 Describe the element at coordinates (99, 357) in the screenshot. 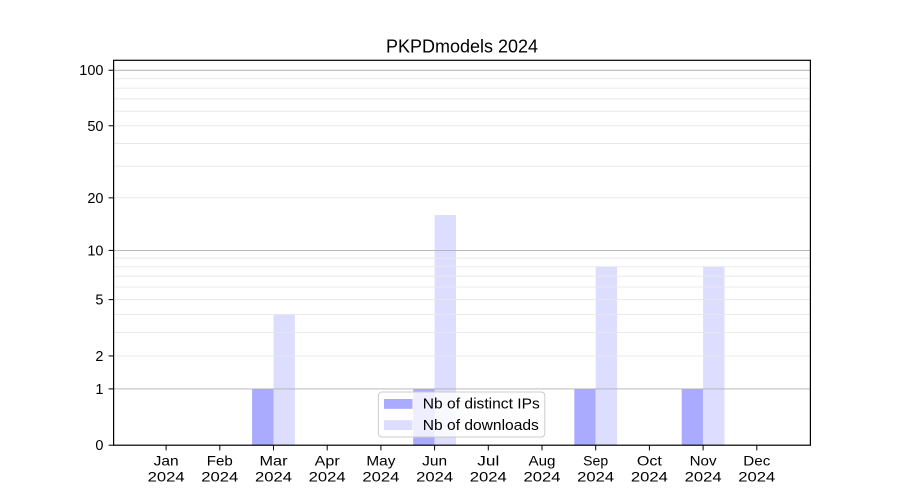

I see `svg-text: 2` at that location.